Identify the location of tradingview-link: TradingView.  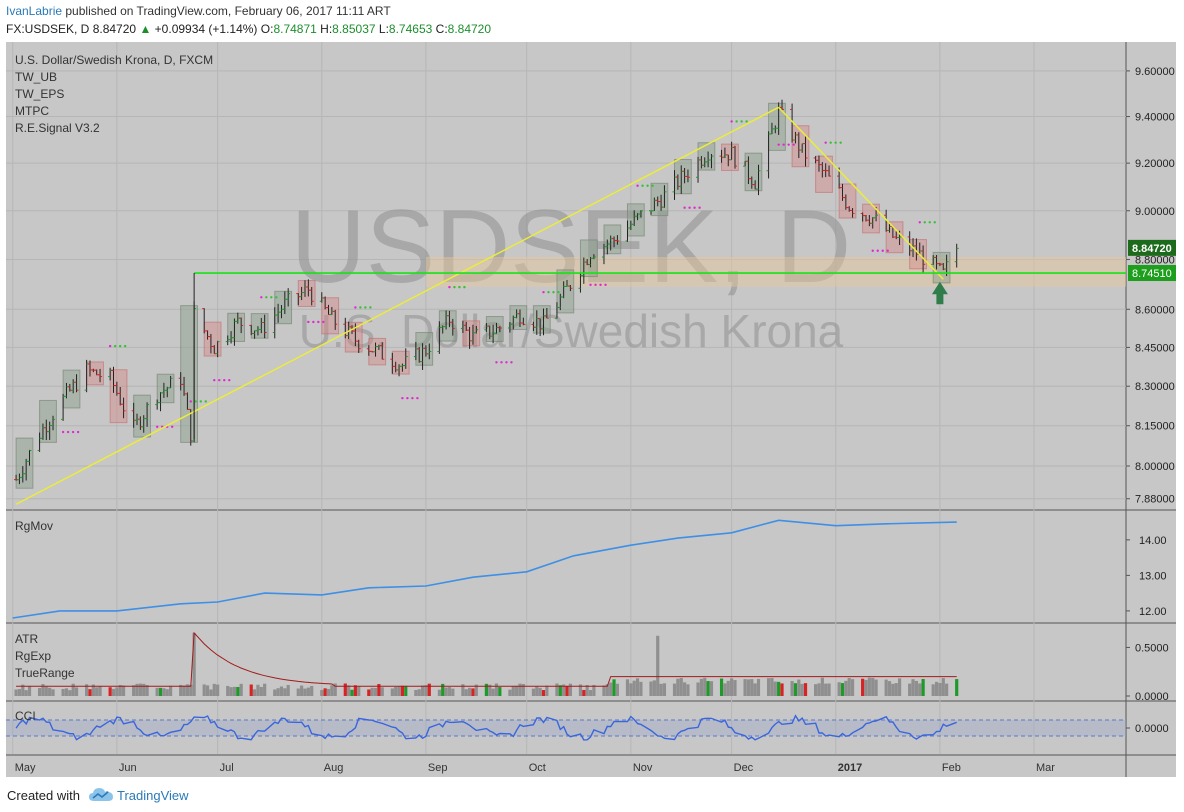
(153, 795).